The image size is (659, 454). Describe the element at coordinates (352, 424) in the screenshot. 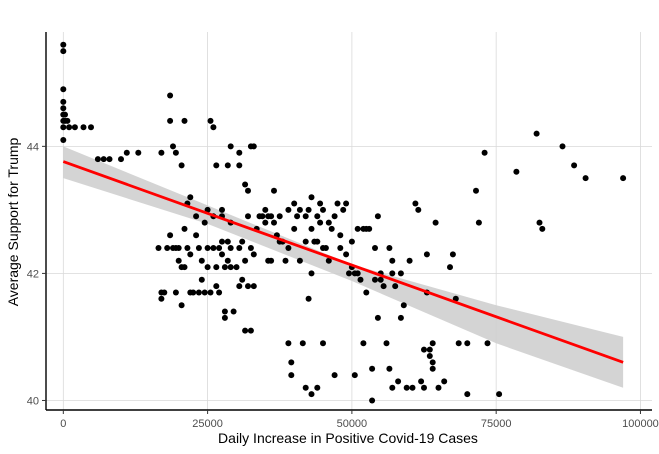

I see `x-tick-label: 50000` at that location.